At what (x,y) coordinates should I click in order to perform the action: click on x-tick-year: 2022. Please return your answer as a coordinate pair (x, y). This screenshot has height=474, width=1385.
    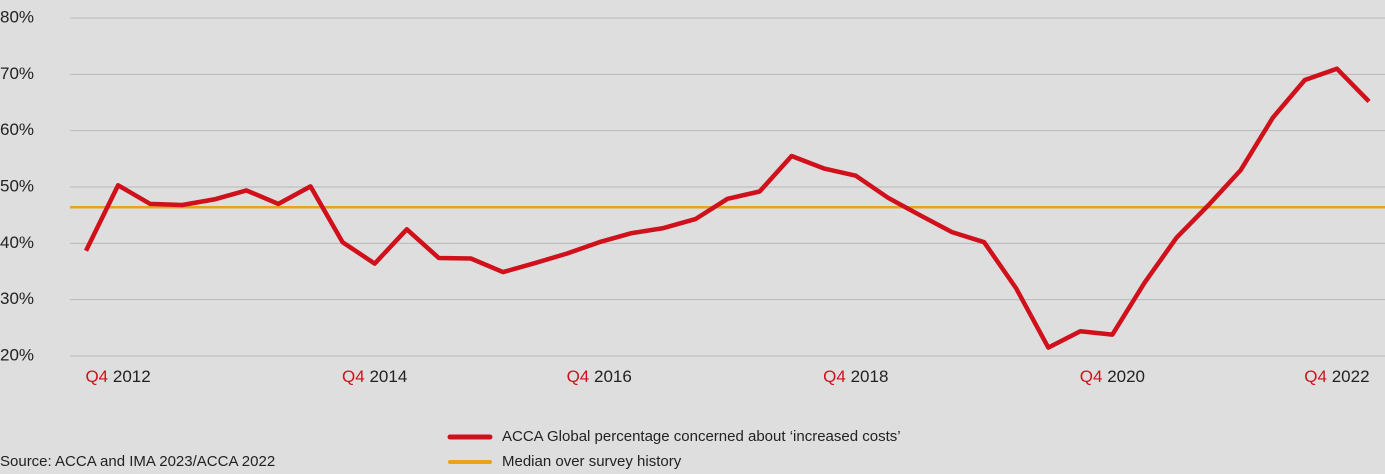
    Looking at the image, I should click on (1351, 376).